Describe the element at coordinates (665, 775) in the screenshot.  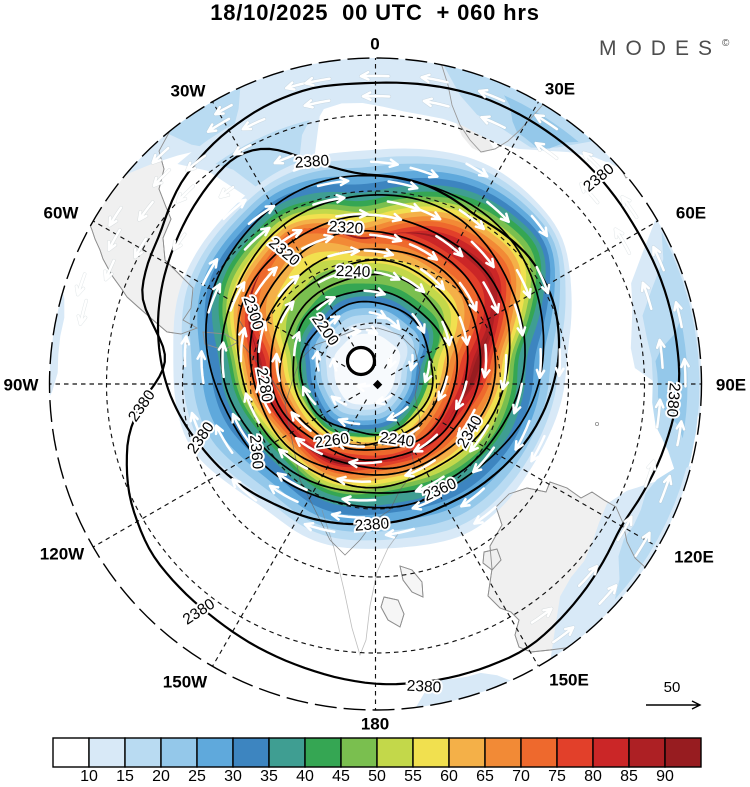
I see `svg-text: 90` at that location.